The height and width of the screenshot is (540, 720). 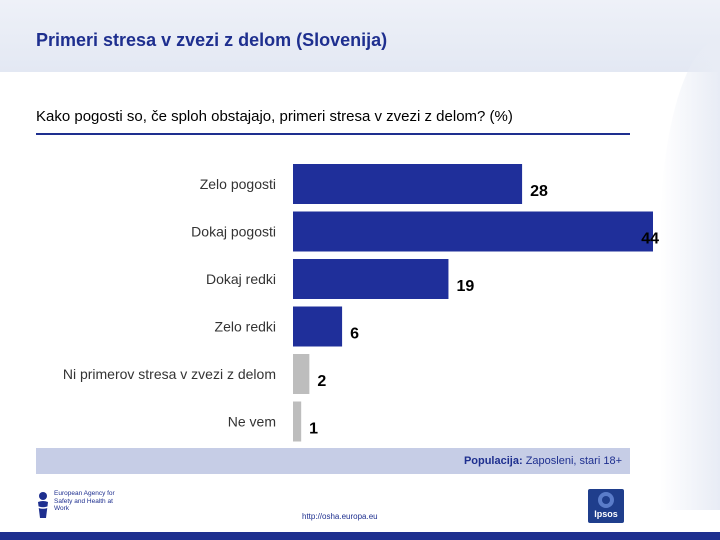 What do you see at coordinates (340, 516) in the screenshot?
I see `osha-link: http://osha.europa.eu` at bounding box center [340, 516].